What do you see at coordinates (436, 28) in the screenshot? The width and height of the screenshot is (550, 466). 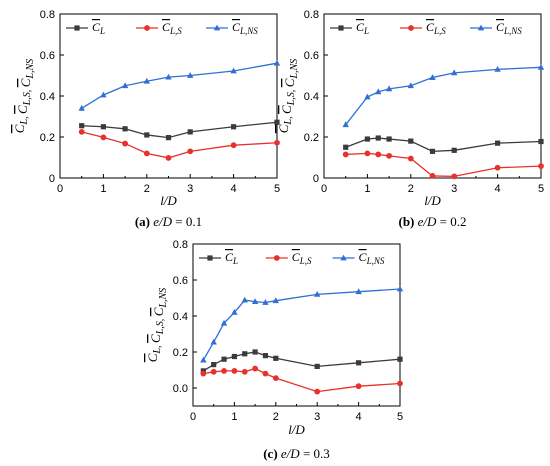 I see `legend-label-2-2: CL,S` at bounding box center [436, 28].